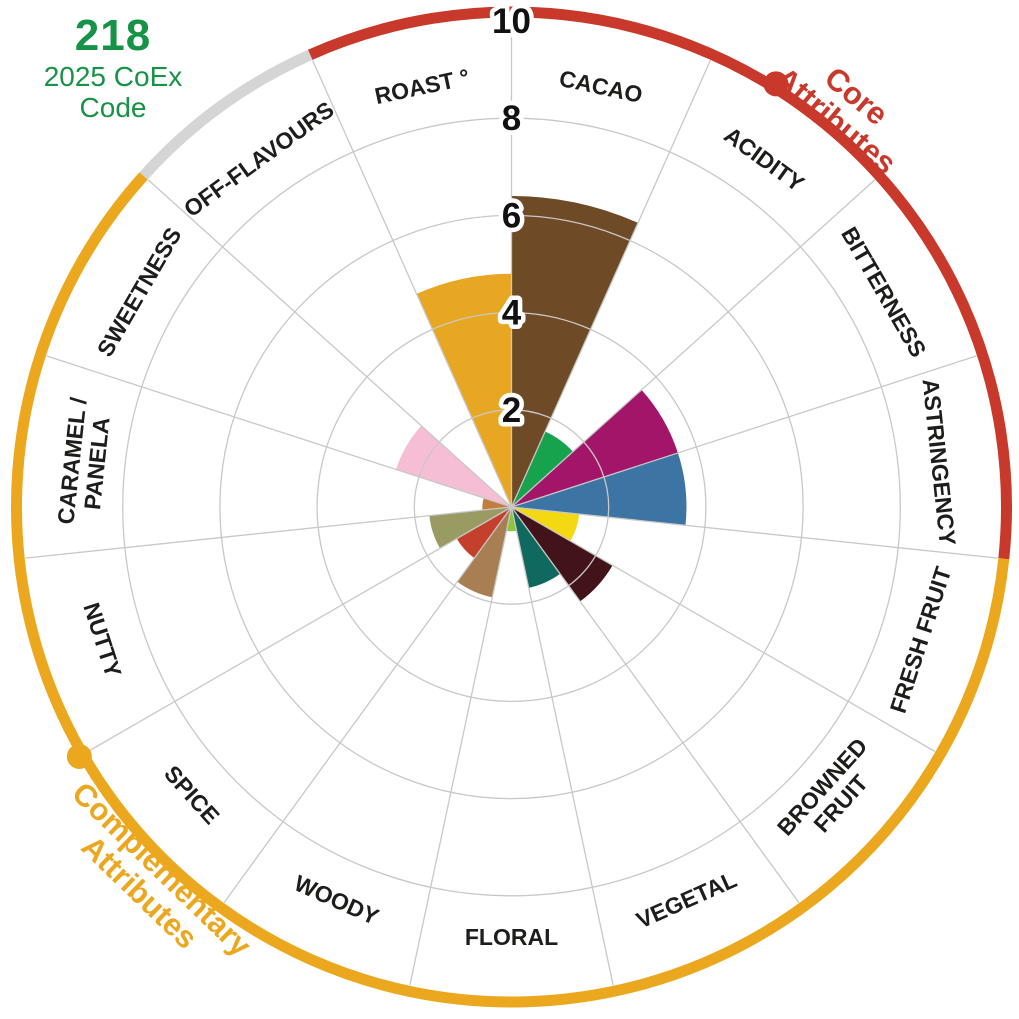  I want to click on wedge-vegetal, so click(536, 547).